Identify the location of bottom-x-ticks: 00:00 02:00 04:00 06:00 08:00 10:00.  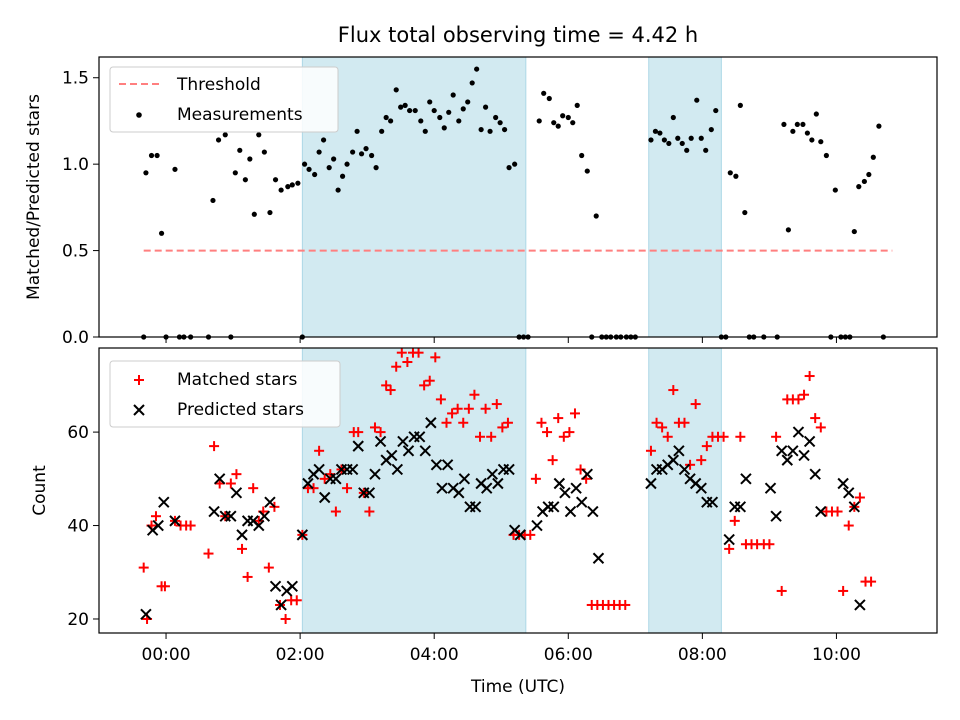
(501, 649).